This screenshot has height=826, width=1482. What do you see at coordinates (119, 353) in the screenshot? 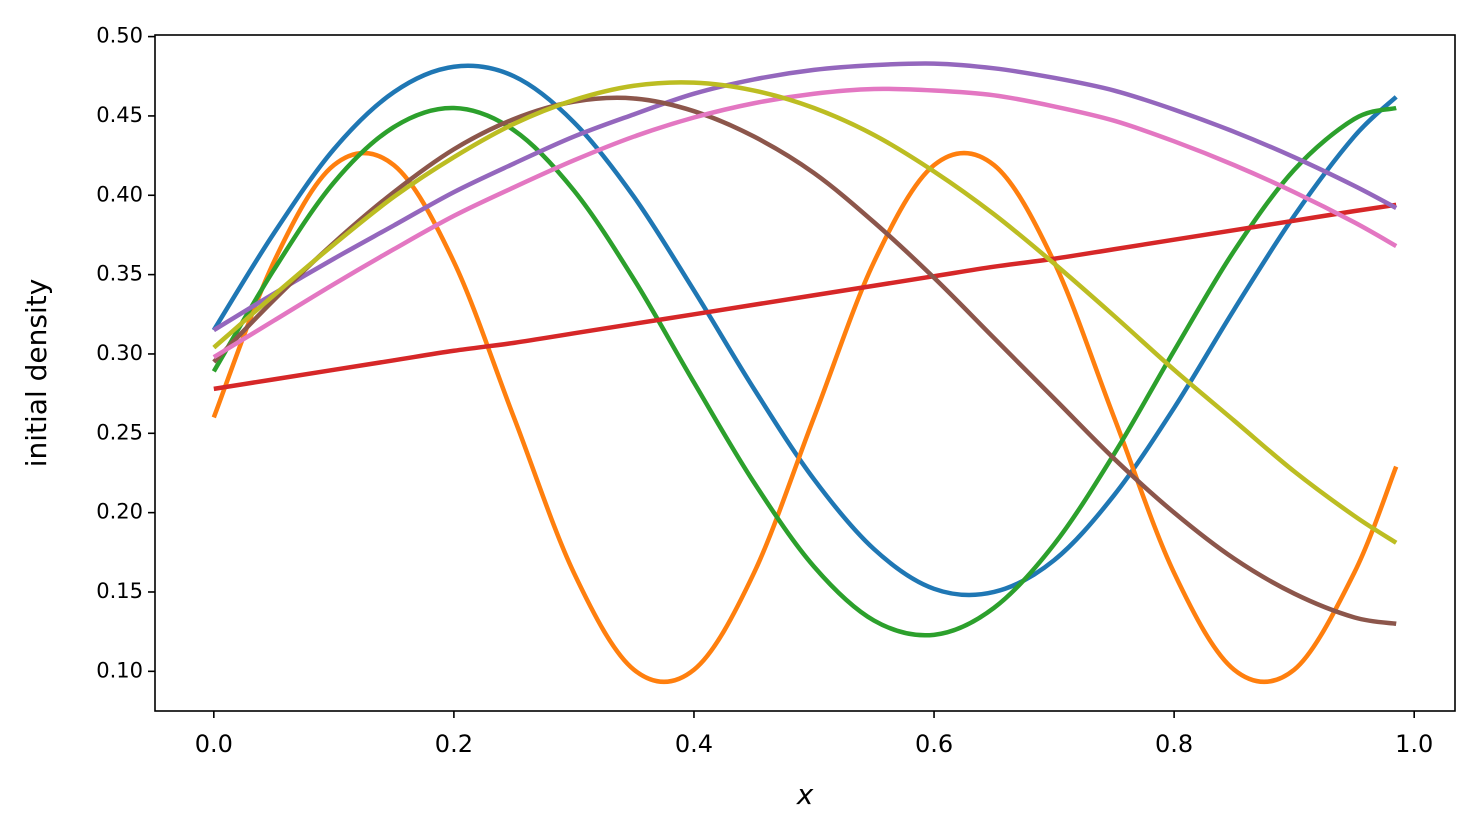
I see `y-tick-label: 0.30` at bounding box center [119, 353].